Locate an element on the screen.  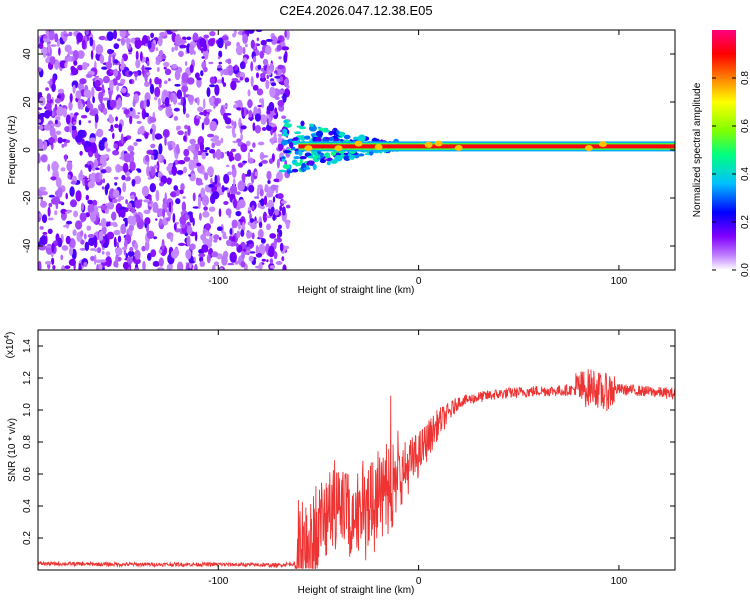
chart-title: C2E4.2026.047.12.38.E05 is located at coordinates (355, 10).